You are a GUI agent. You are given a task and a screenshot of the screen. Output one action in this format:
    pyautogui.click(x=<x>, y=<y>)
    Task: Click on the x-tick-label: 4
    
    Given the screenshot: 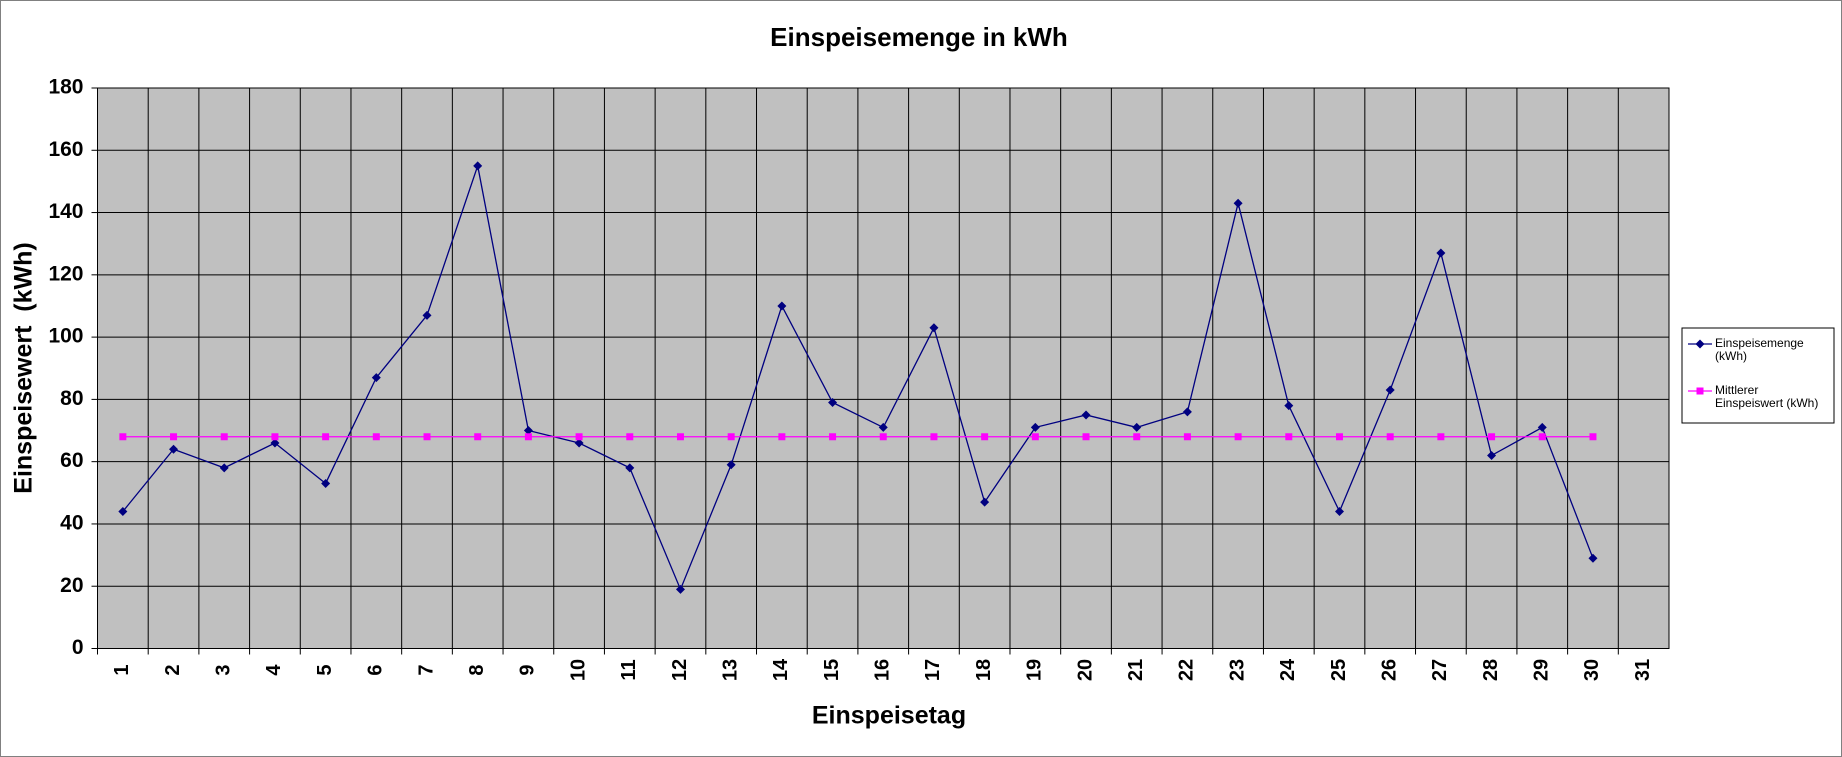 What is the action you would take?
    pyautogui.click(x=274, y=670)
    